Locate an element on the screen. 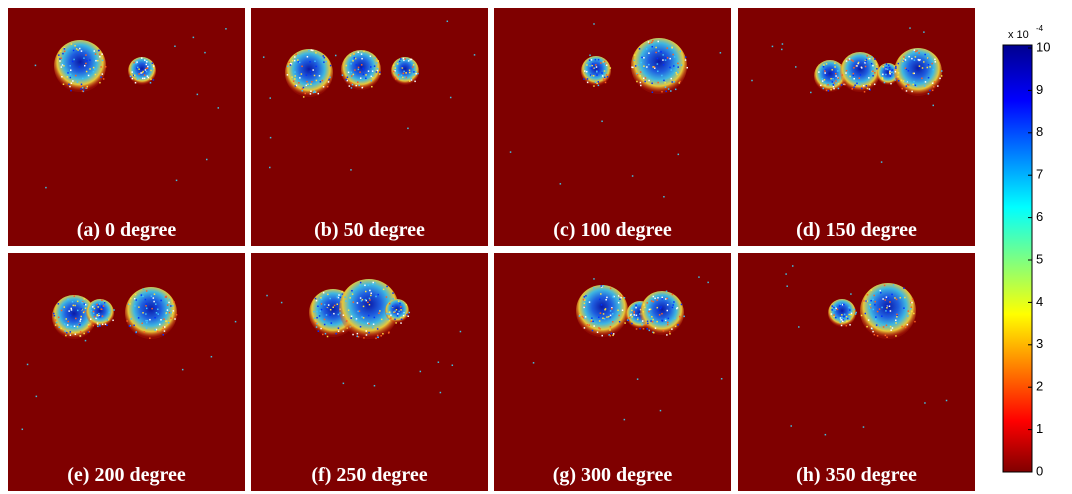 The image size is (1072, 494). colorbar-tick-label: 10 is located at coordinates (1043, 46).